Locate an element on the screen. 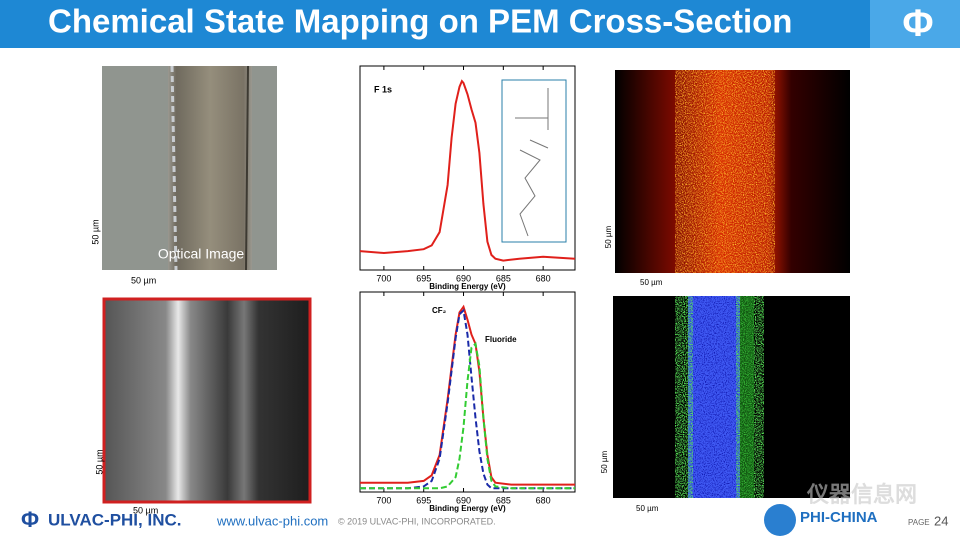 This screenshot has width=960, height=540. logo-bar is located at coordinates (915, 24).